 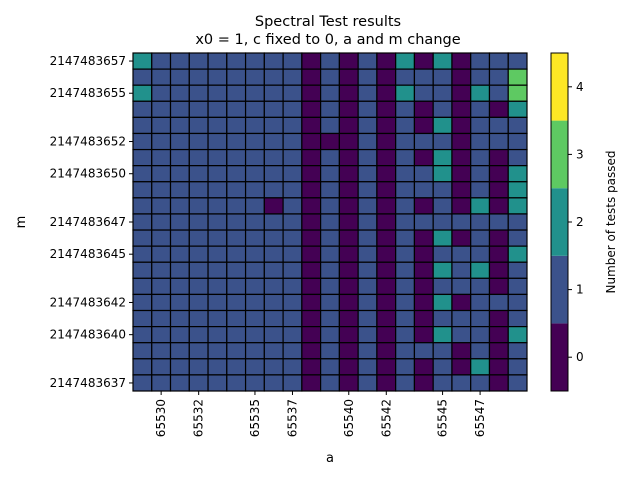 I want to click on x-tick-label: 65530, so click(x=161, y=418).